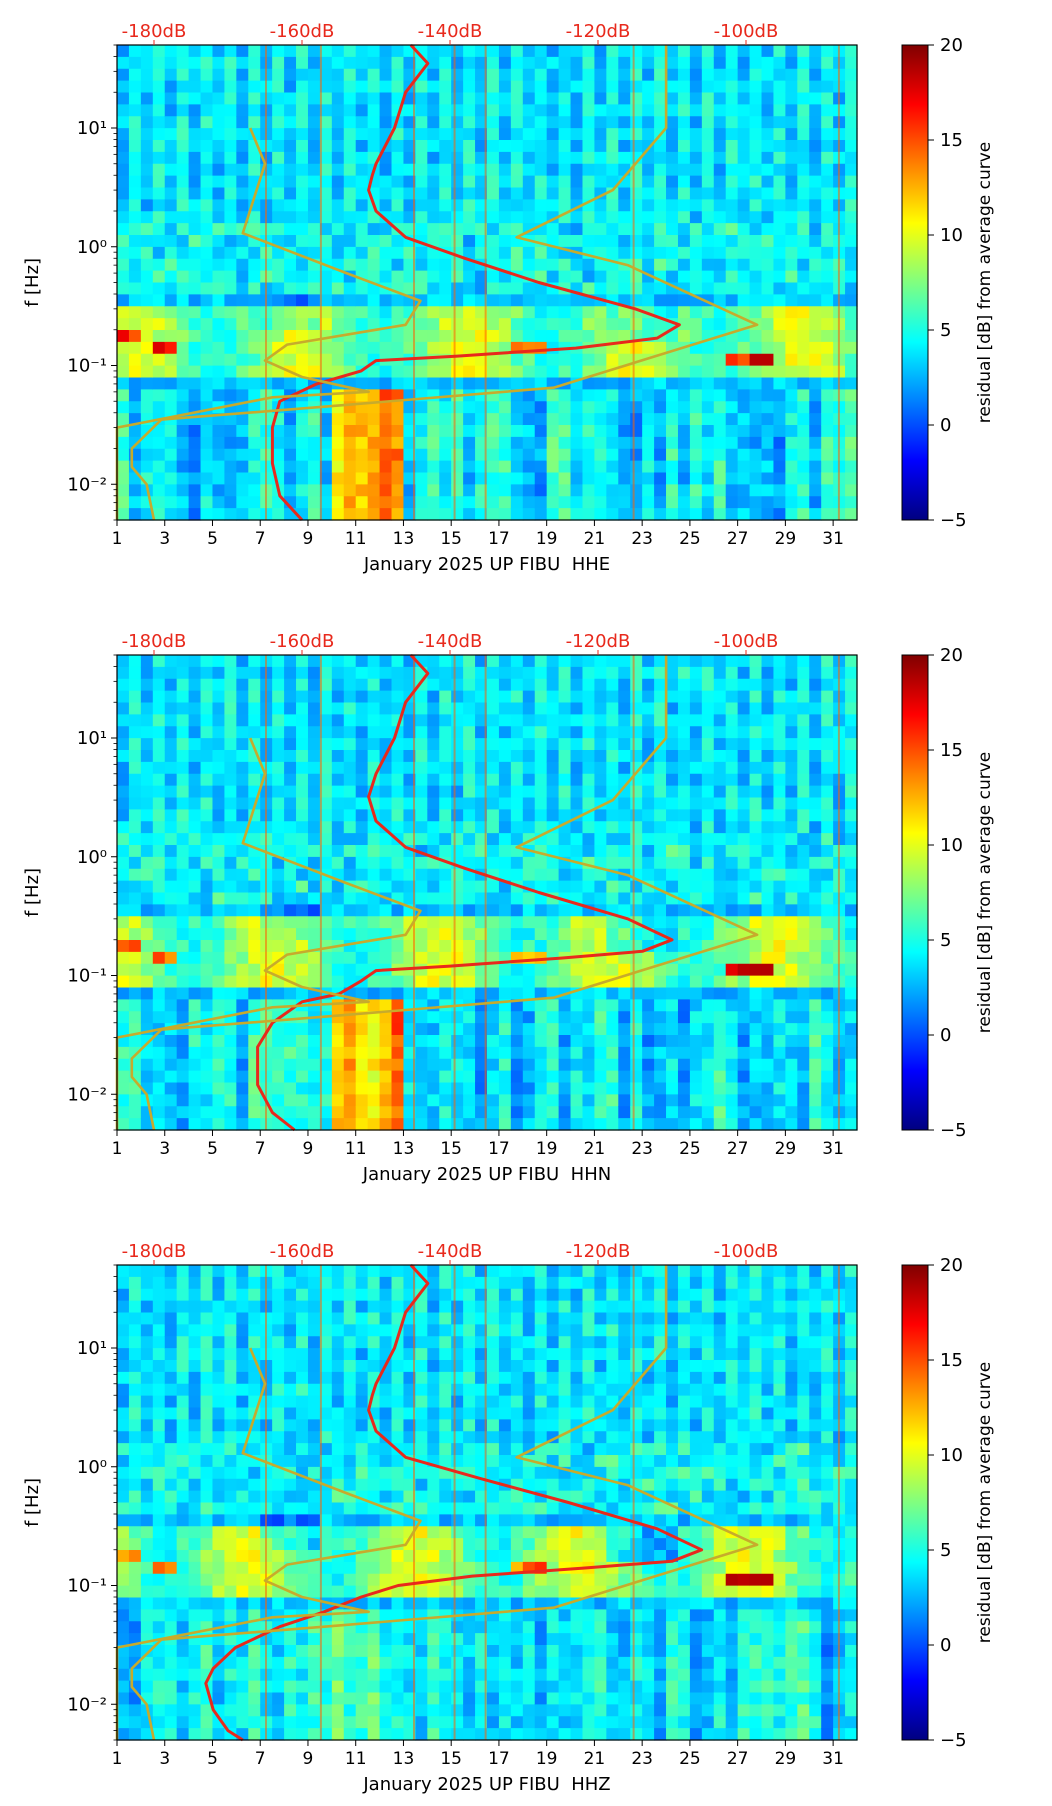 The width and height of the screenshot is (1052, 1806). What do you see at coordinates (486, 564) in the screenshot?
I see `x-axis-label: January 2025 UP FIBU HHE` at bounding box center [486, 564].